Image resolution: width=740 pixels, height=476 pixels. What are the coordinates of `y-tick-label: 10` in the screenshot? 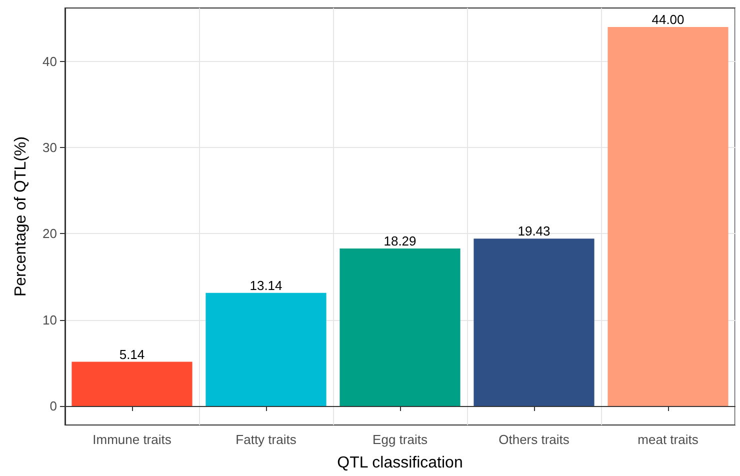 It's located at (49, 320).